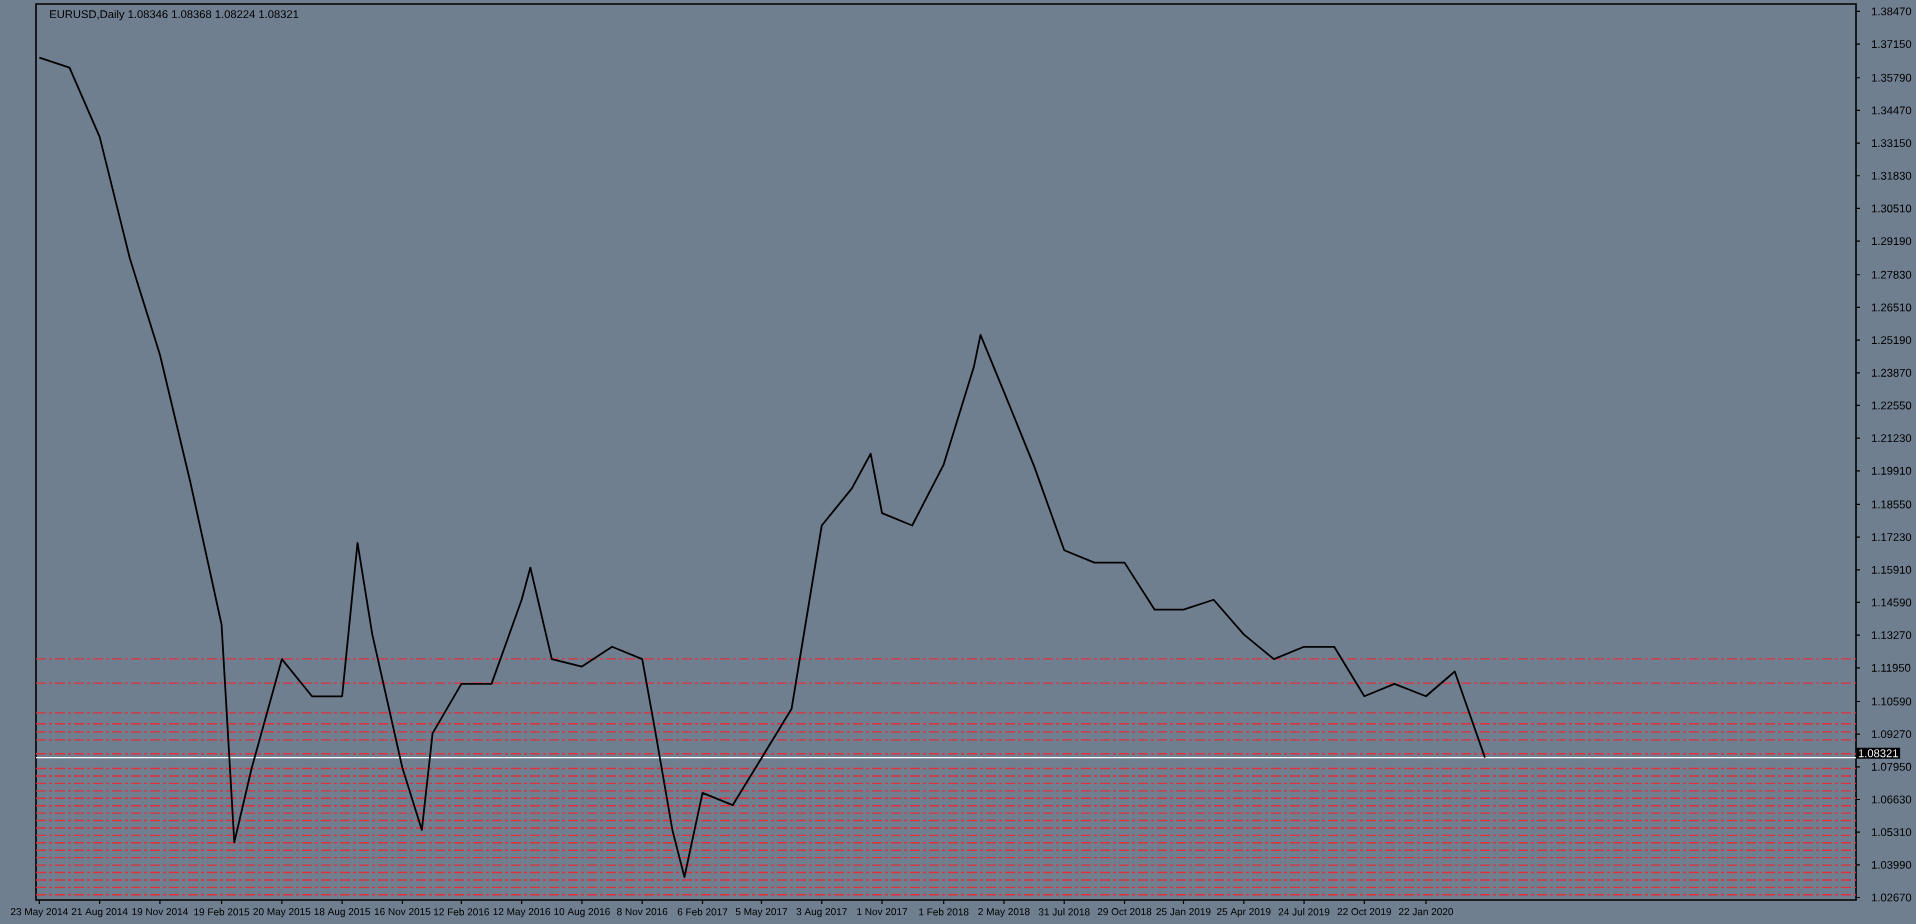 The width and height of the screenshot is (1916, 924). Describe the element at coordinates (882, 912) in the screenshot. I see `x-tick-label: 1 Nov 2017` at that location.